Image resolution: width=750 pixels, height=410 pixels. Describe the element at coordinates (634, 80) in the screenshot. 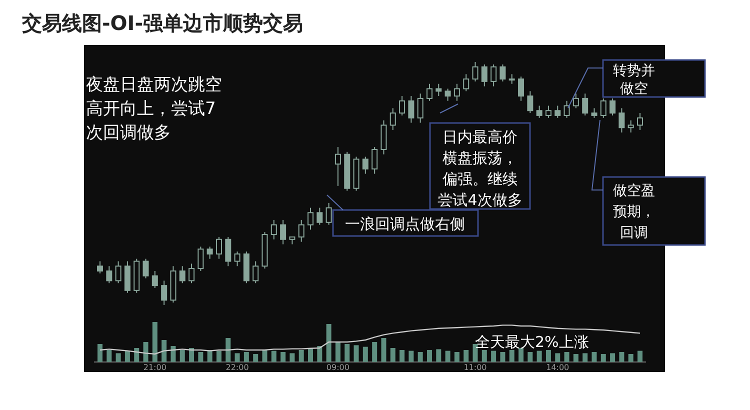

I see `annotation: 转势并做空` at that location.